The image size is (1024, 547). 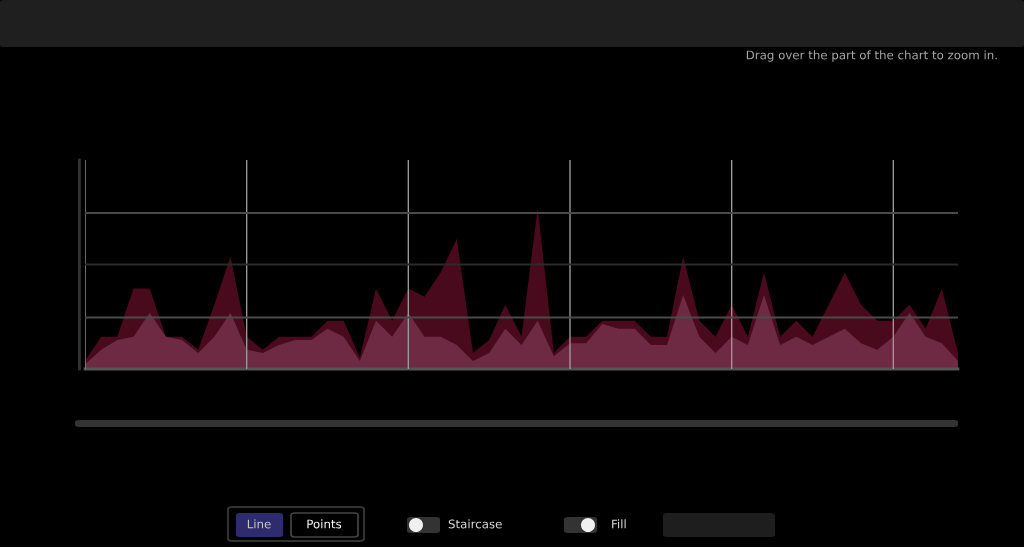 I want to click on text: Line, so click(x=259, y=524).